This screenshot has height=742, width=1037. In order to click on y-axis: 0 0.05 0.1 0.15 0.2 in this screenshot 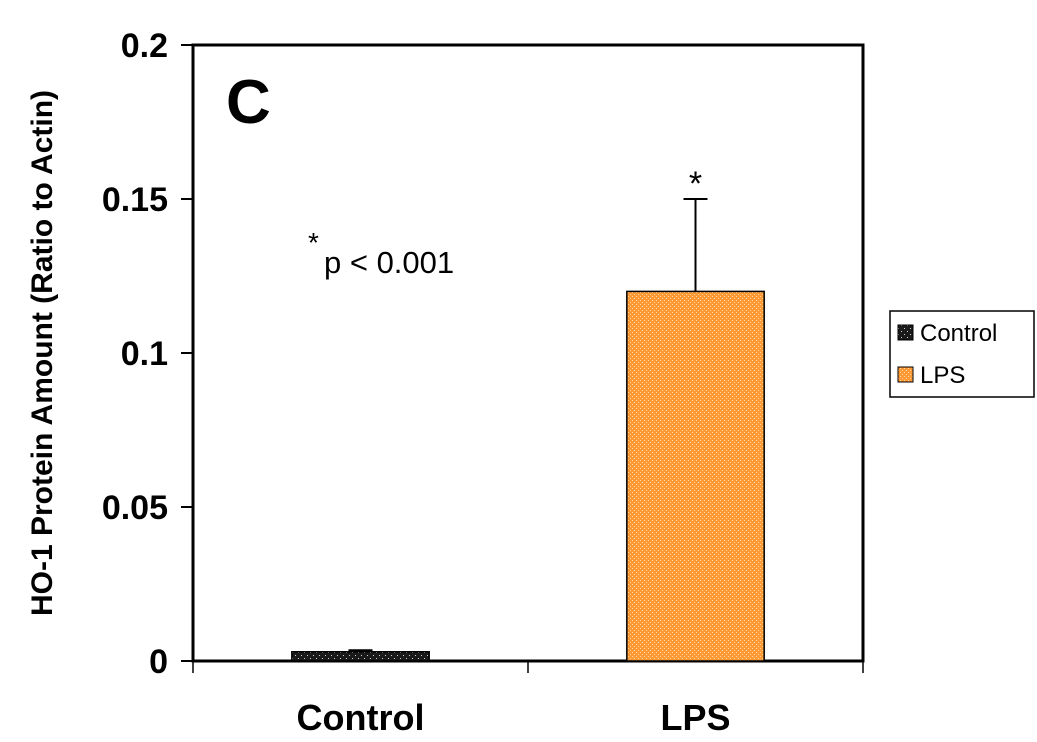, I will do `click(147, 354)`.